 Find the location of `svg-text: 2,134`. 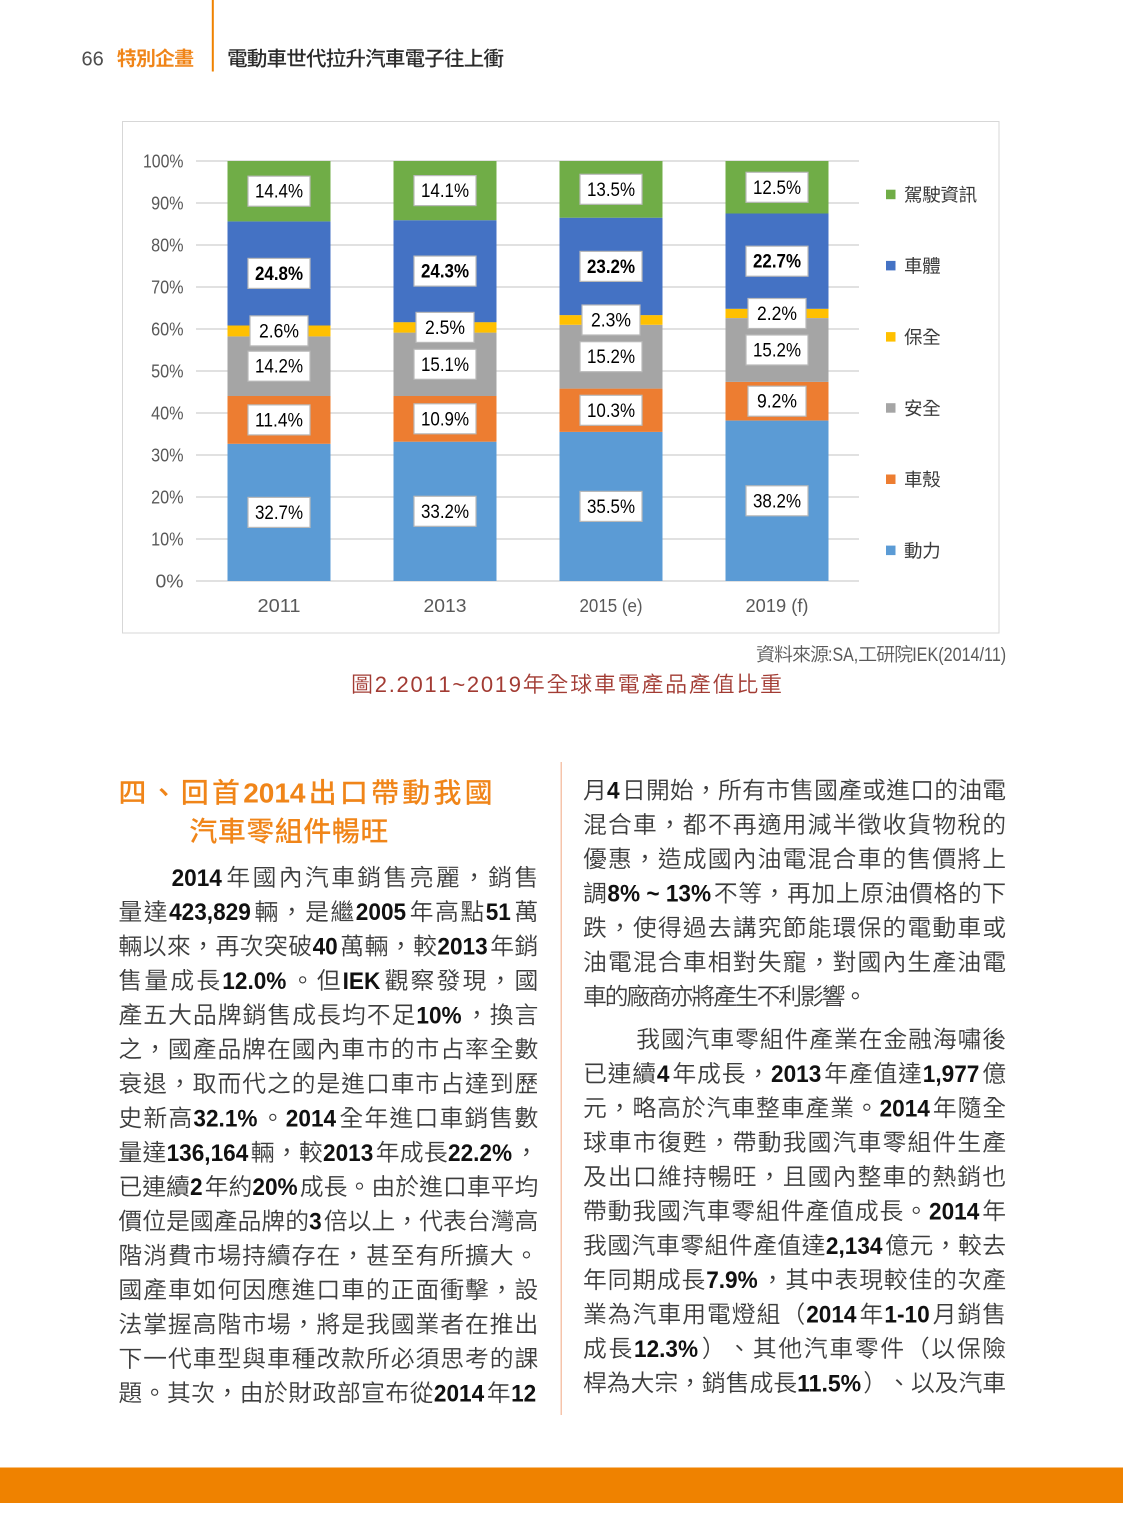

svg-text: 2,134 is located at coordinates (854, 1246).